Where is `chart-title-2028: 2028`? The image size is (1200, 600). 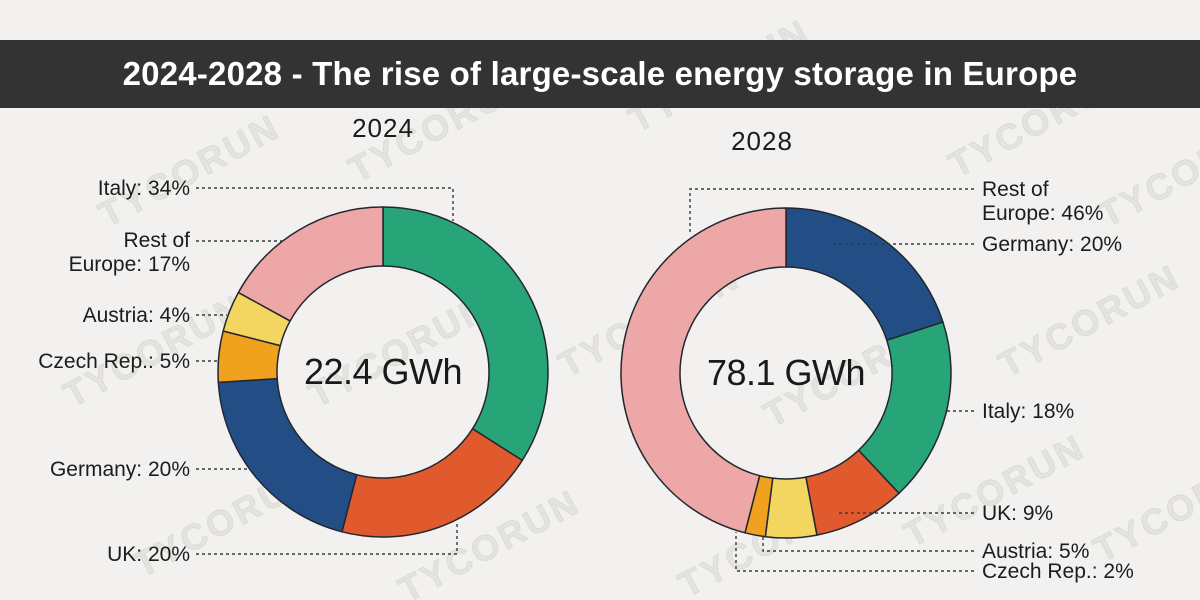
chart-title-2028: 2028 is located at coordinates (762, 141).